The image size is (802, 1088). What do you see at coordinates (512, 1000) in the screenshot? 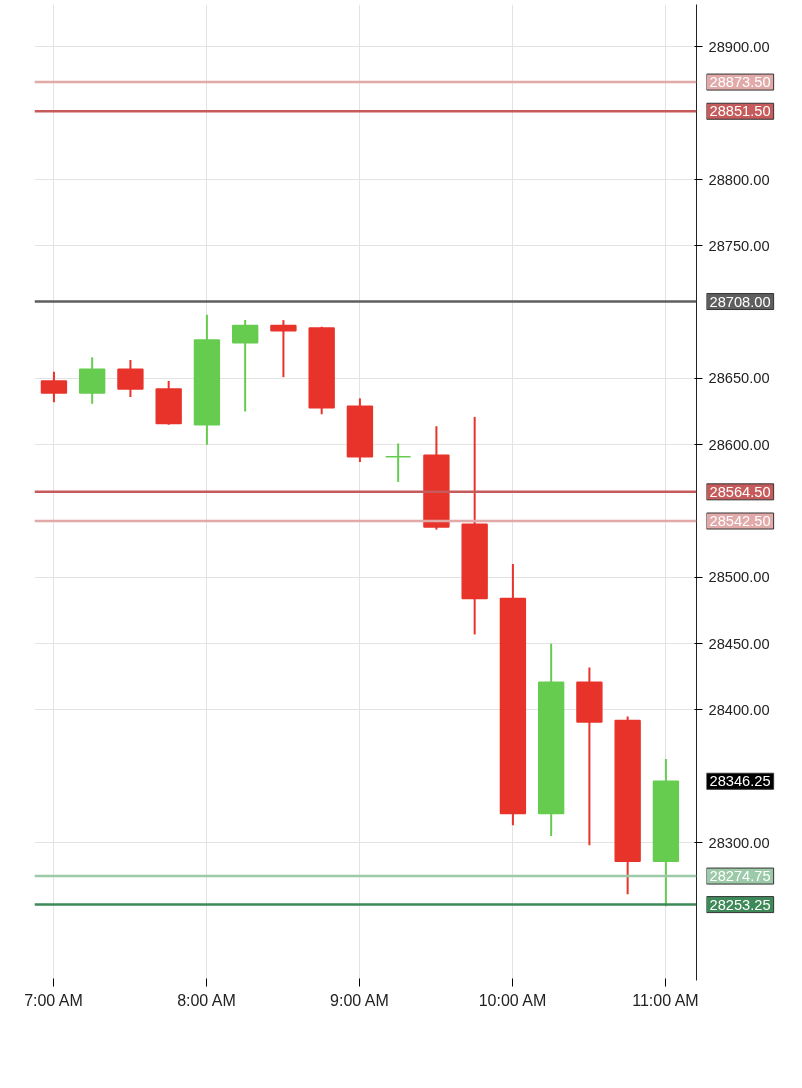
I see `x-tick-label: 10:00 AM` at bounding box center [512, 1000].